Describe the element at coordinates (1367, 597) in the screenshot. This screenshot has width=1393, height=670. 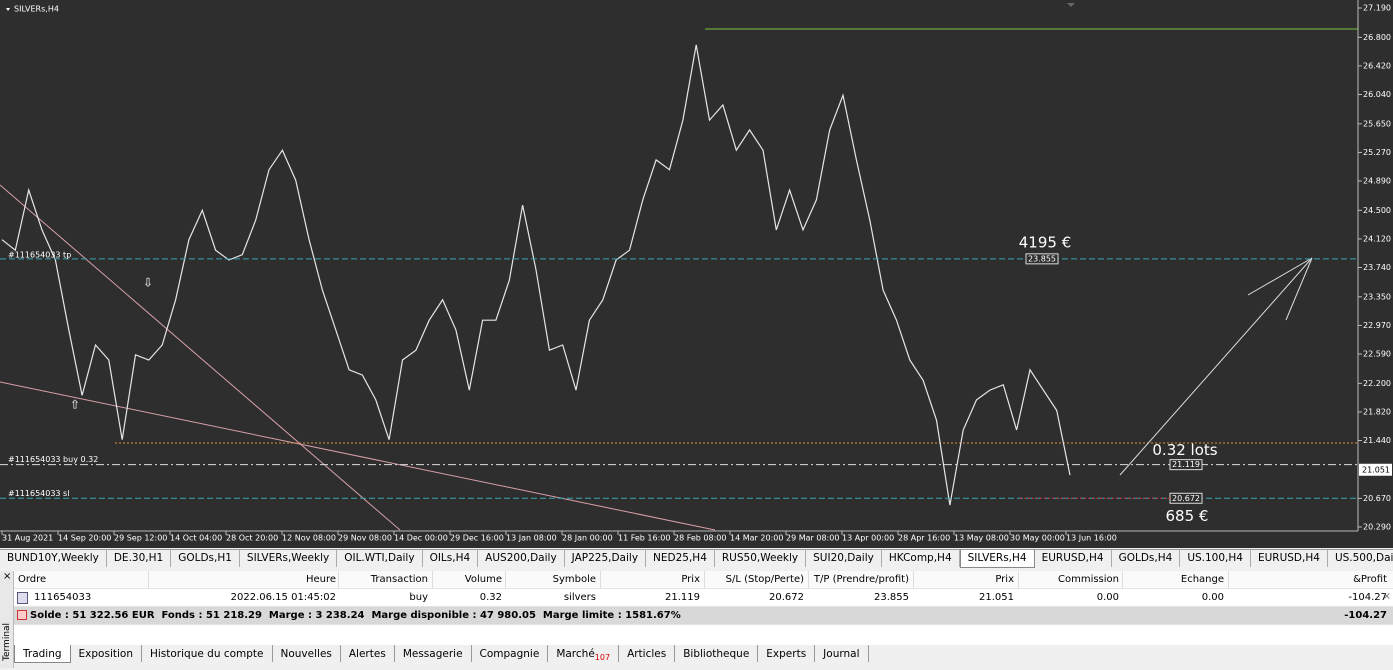
I see `table-row-cell: -104.27` at that location.